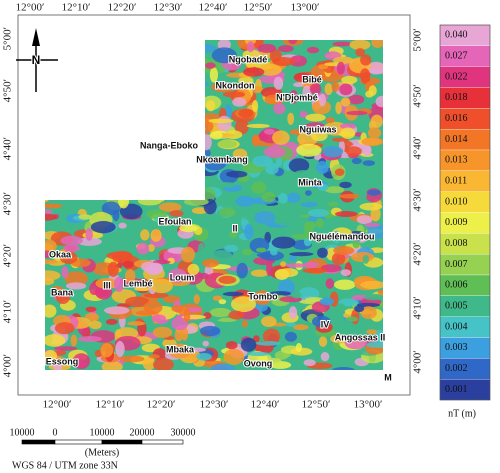 Image resolution: width=500 pixels, height=473 pixels. What do you see at coordinates (235, 85) in the screenshot?
I see `place-label: Nkondon` at bounding box center [235, 85].